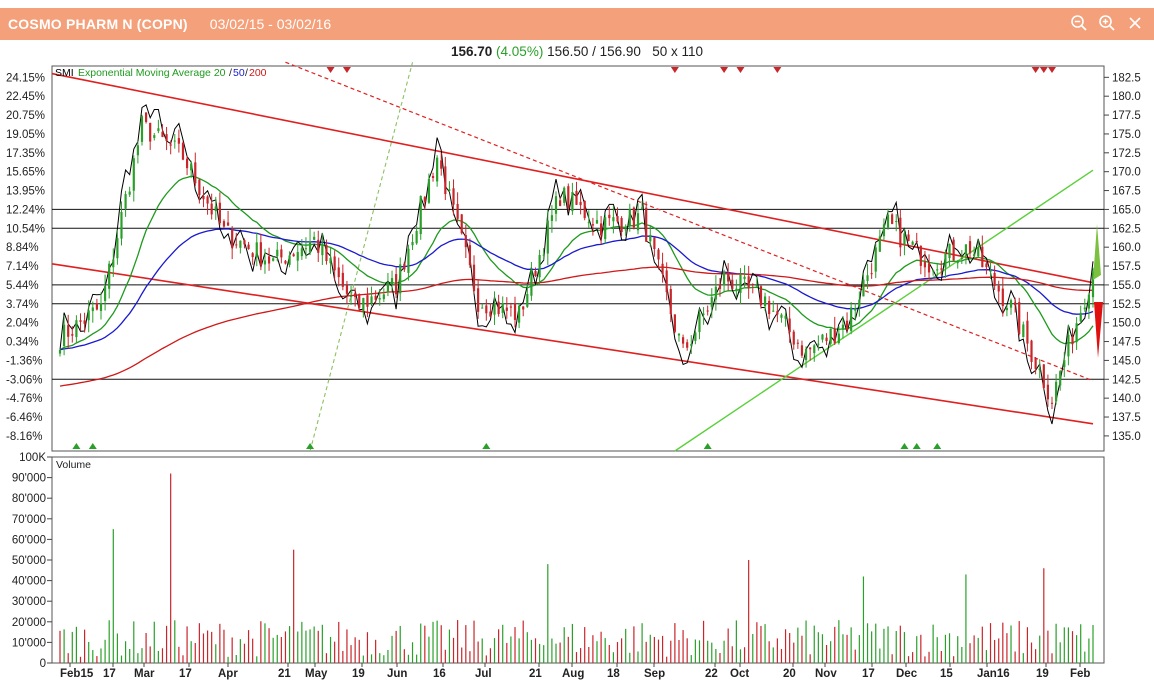  What do you see at coordinates (1126, 173) in the screenshot?
I see `right-tick-label: 170.0` at bounding box center [1126, 173].